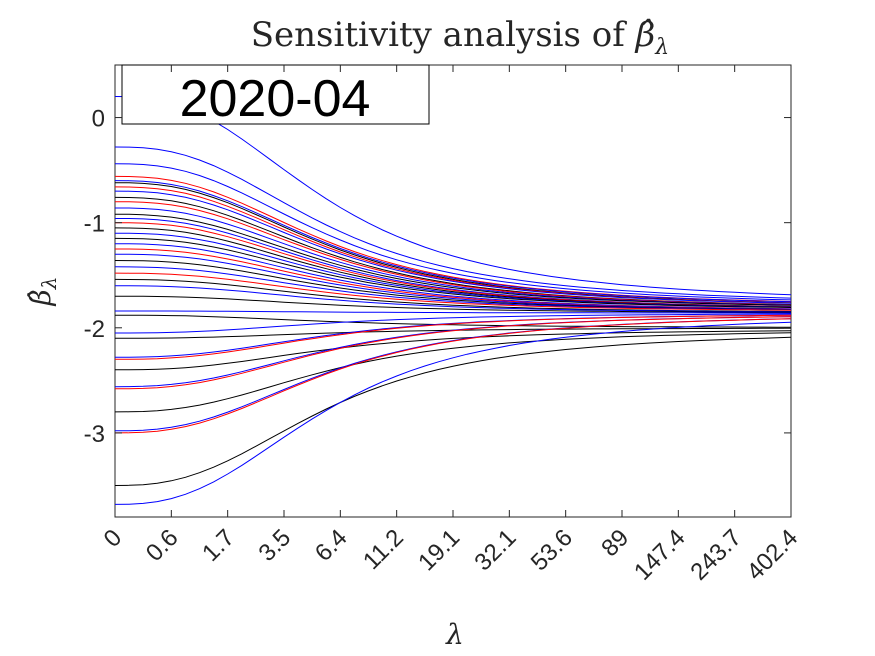 Image resolution: width=875 pixels, height=656 pixels. I want to click on y-axis-label-symbol: β̂, so click(40, 297).